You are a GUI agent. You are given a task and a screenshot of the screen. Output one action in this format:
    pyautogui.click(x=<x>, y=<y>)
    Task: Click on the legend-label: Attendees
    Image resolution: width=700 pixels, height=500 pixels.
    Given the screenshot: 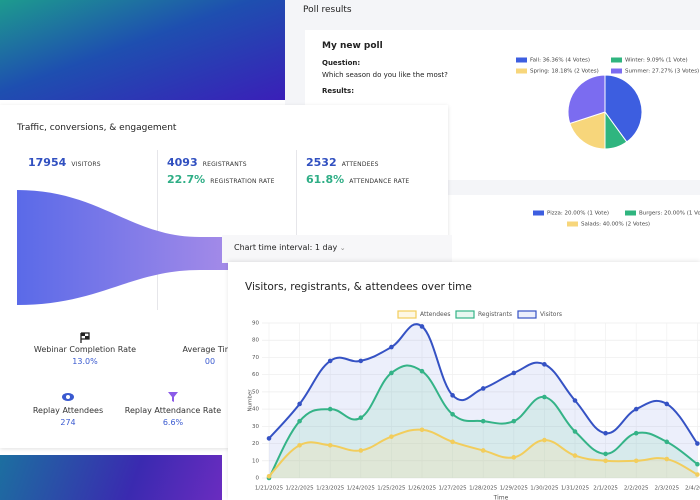 What is the action you would take?
    pyautogui.click(x=435, y=314)
    